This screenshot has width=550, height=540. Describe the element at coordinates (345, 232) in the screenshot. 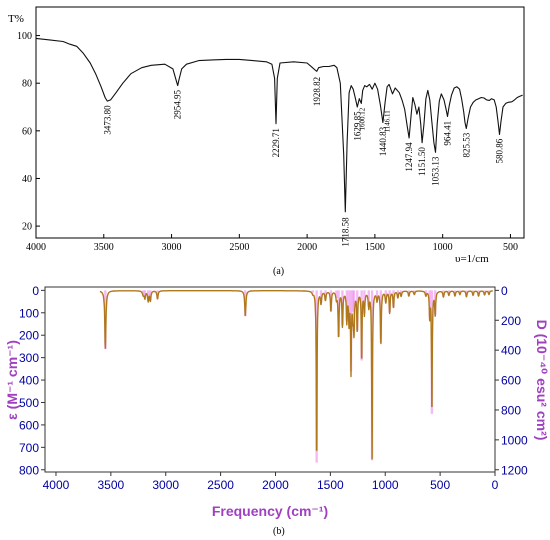

I see `peak-label: 1718.58` at that location.